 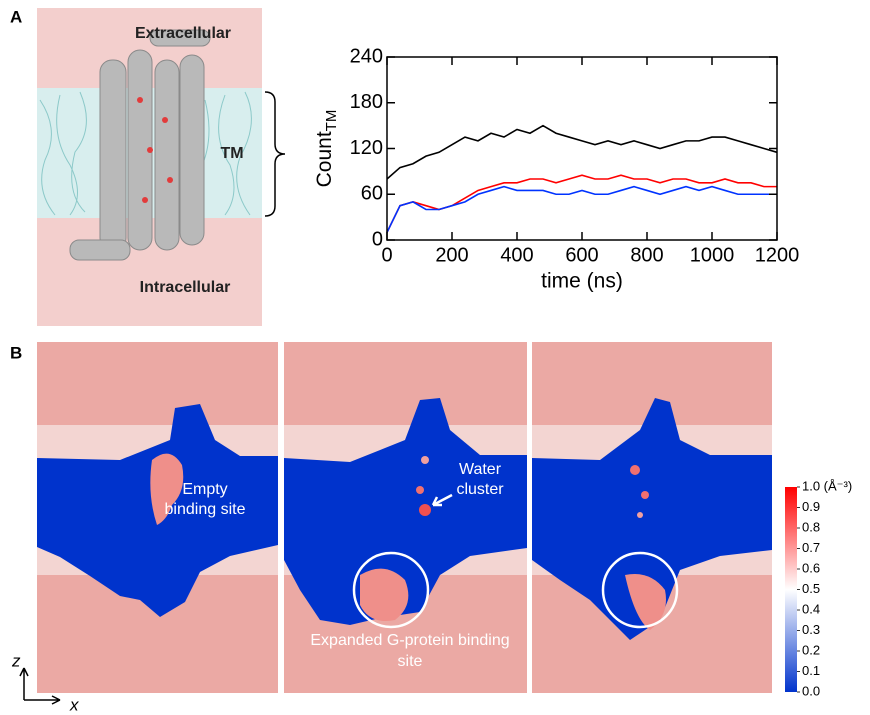 I want to click on annotation-box: Water cluster, so click(x=480, y=479).